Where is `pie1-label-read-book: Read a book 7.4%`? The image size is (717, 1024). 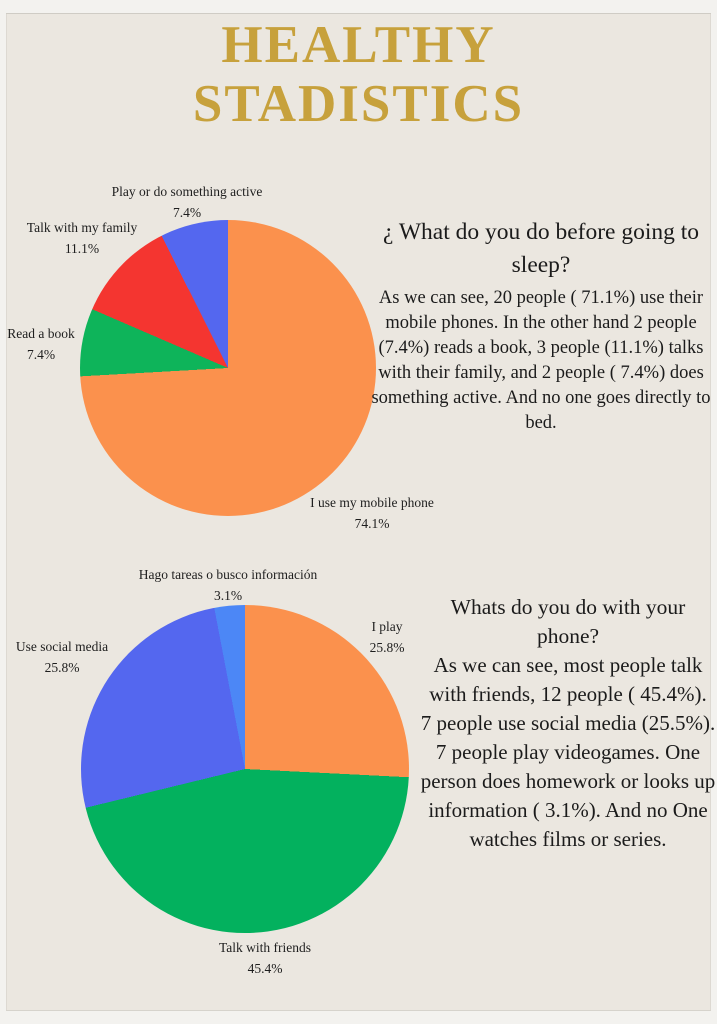 pie1-label-read-book: Read a book 7.4% is located at coordinates (41, 344).